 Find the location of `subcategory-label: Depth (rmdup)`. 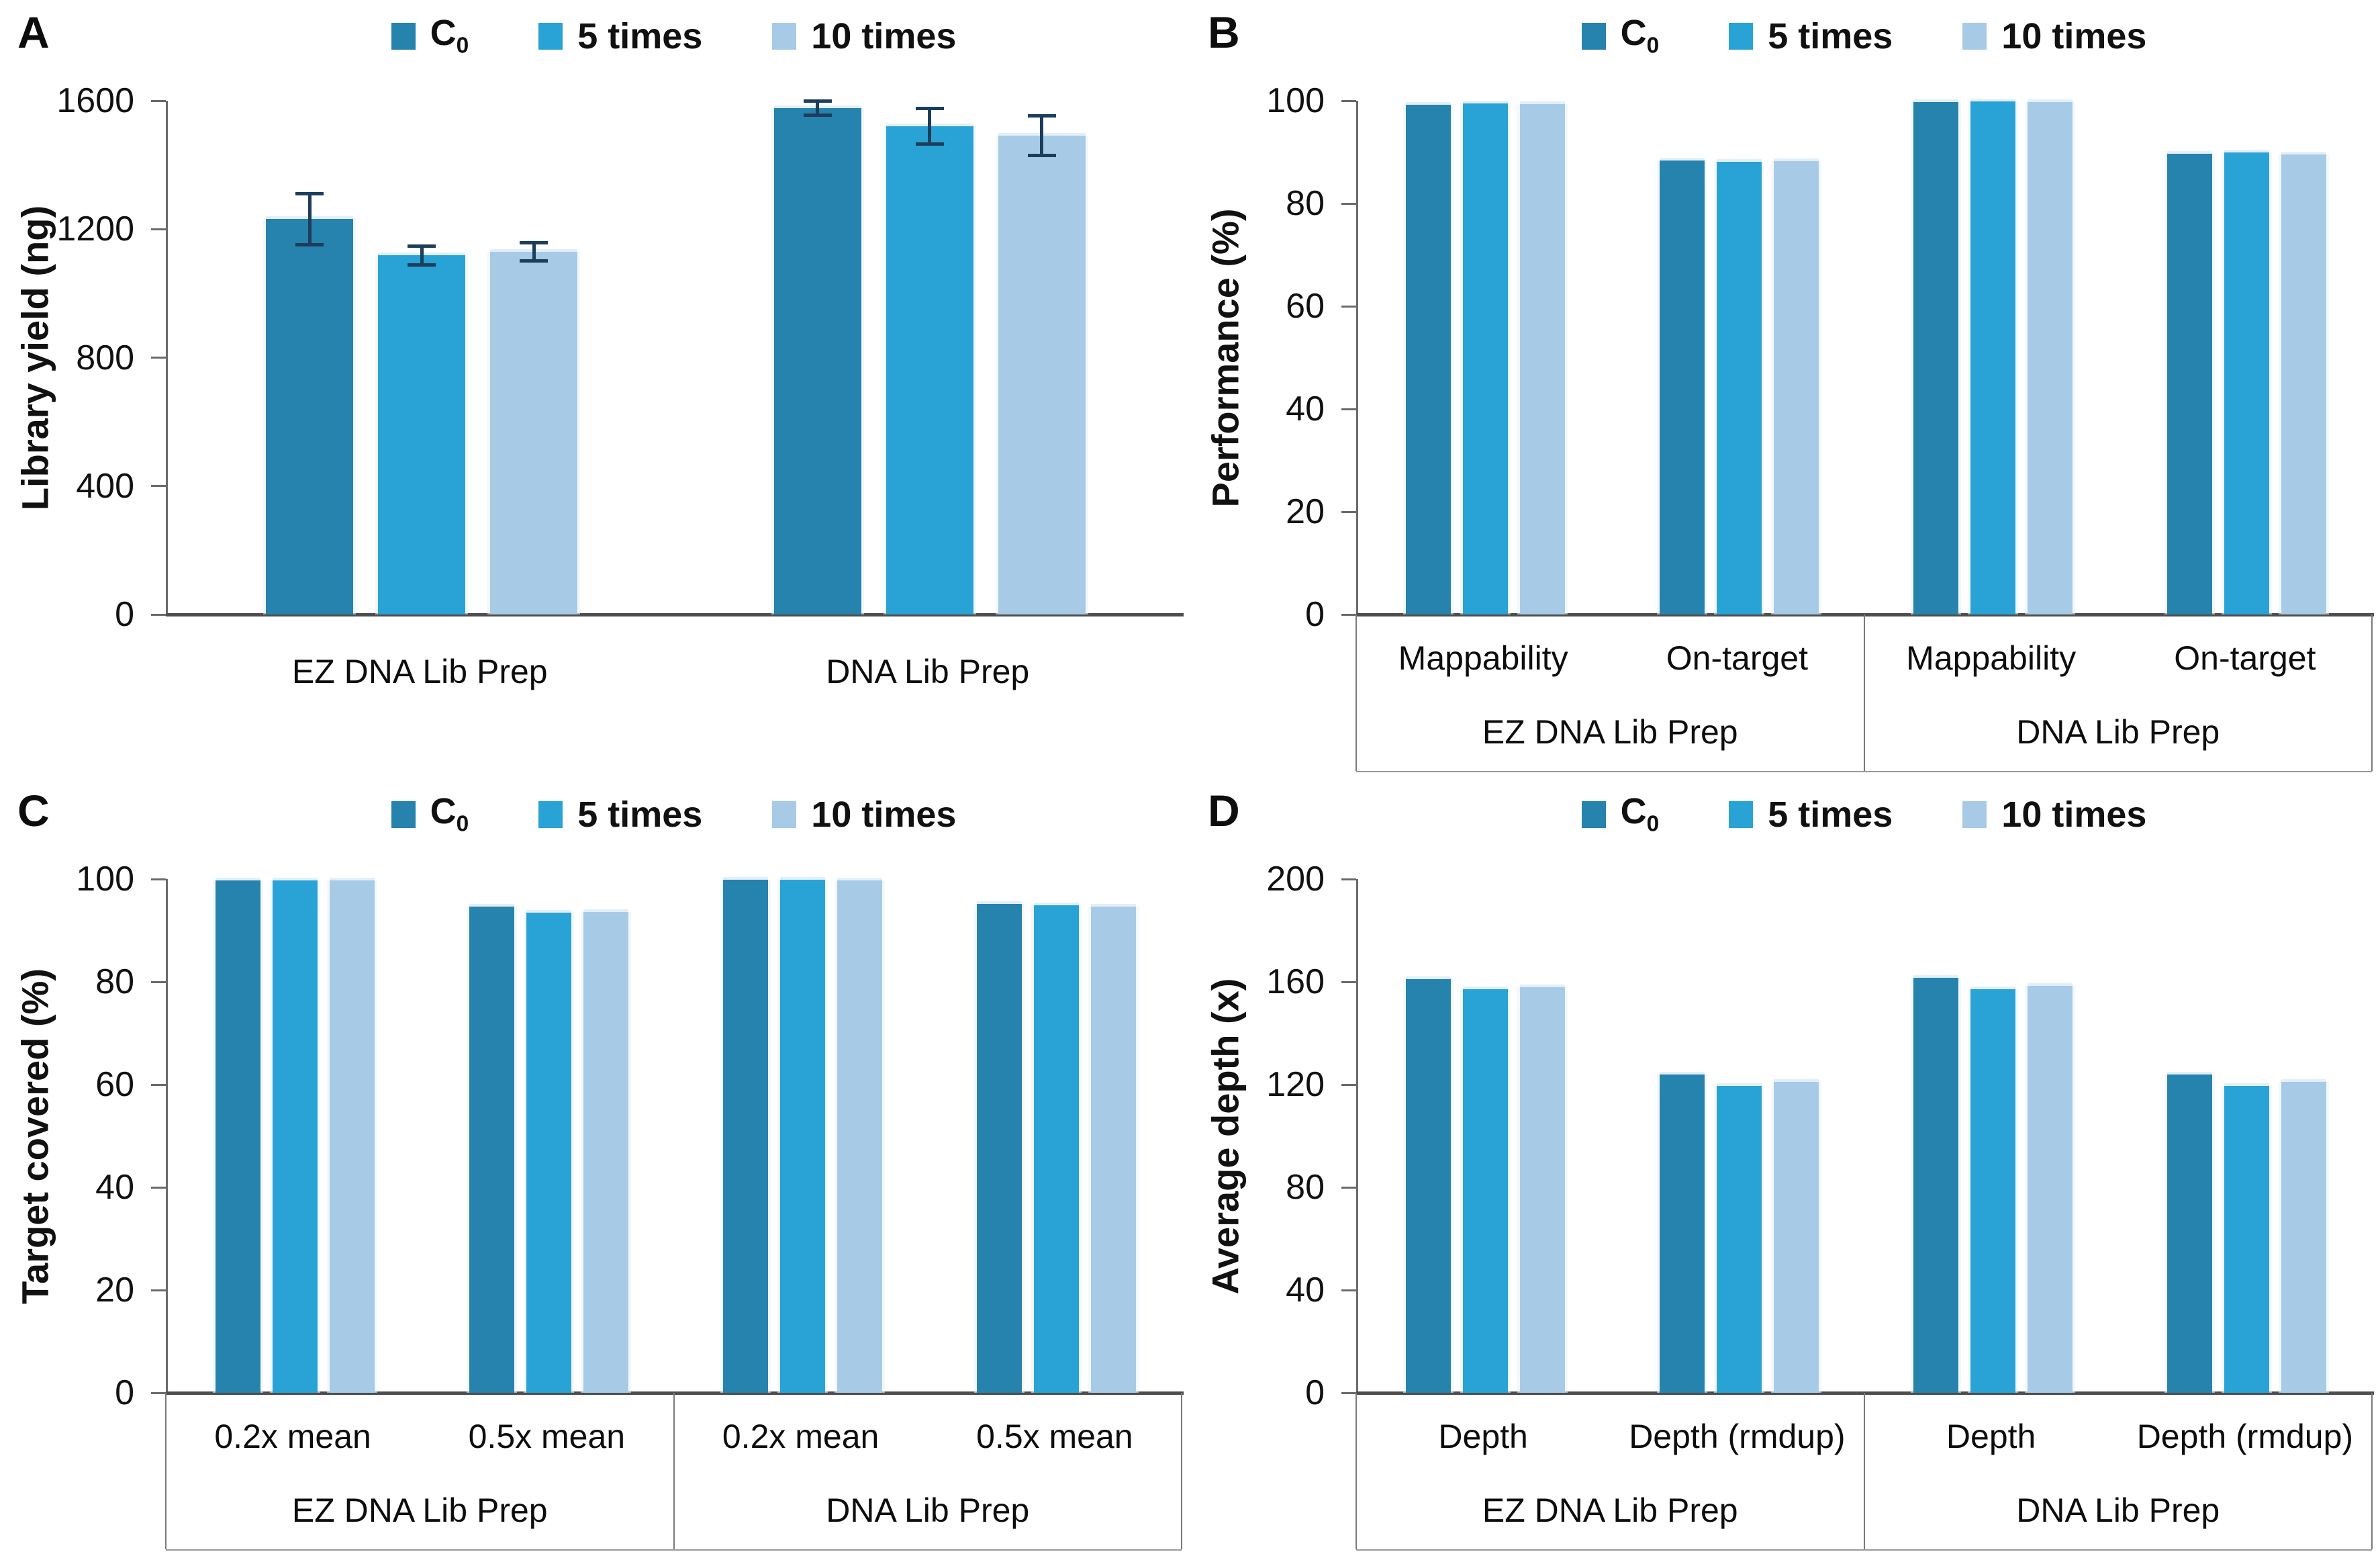

subcategory-label: Depth (rmdup) is located at coordinates (2245, 1436).